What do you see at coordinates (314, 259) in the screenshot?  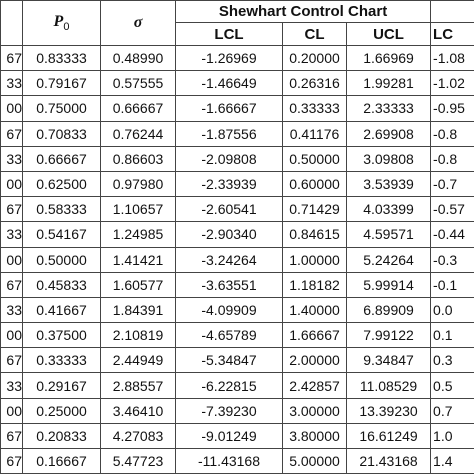 I see `cl-cell: 1.00000` at bounding box center [314, 259].